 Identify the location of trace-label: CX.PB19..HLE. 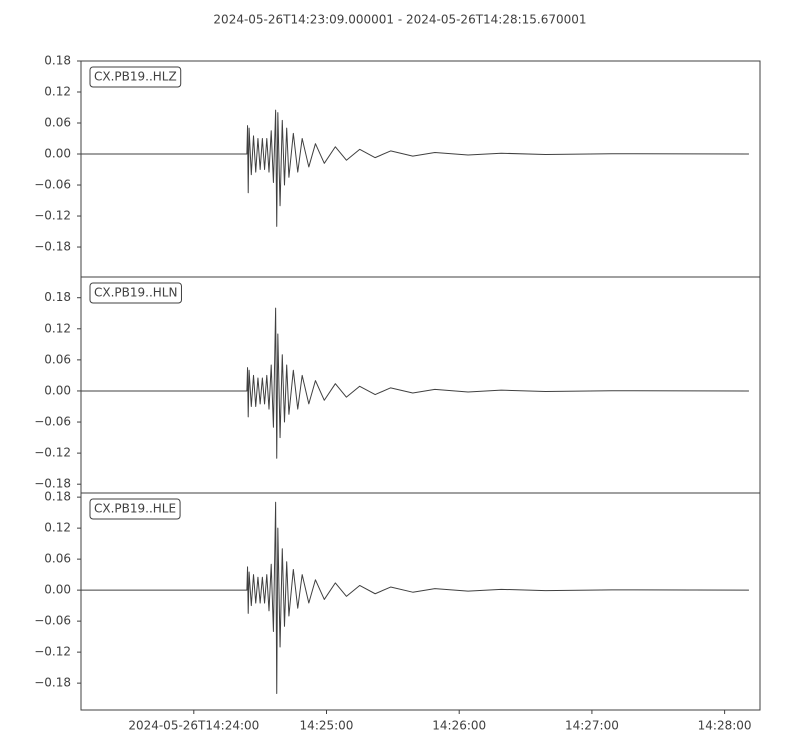
(135, 509).